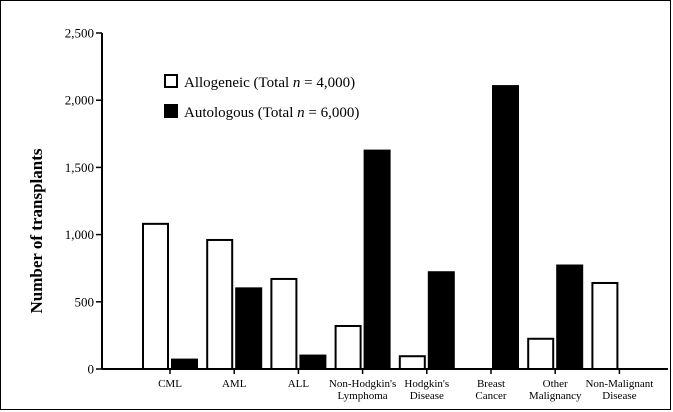 The width and height of the screenshot is (673, 412). I want to click on x-tick-label: Lymphoma, so click(363, 396).